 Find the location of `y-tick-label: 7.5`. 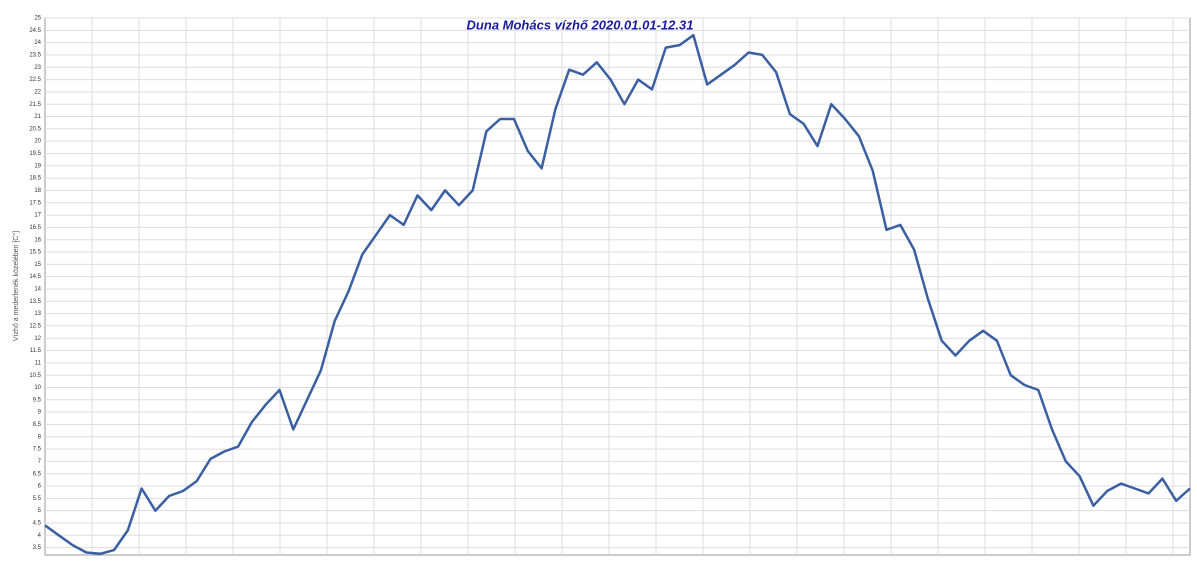

y-tick-label: 7.5 is located at coordinates (37, 450).